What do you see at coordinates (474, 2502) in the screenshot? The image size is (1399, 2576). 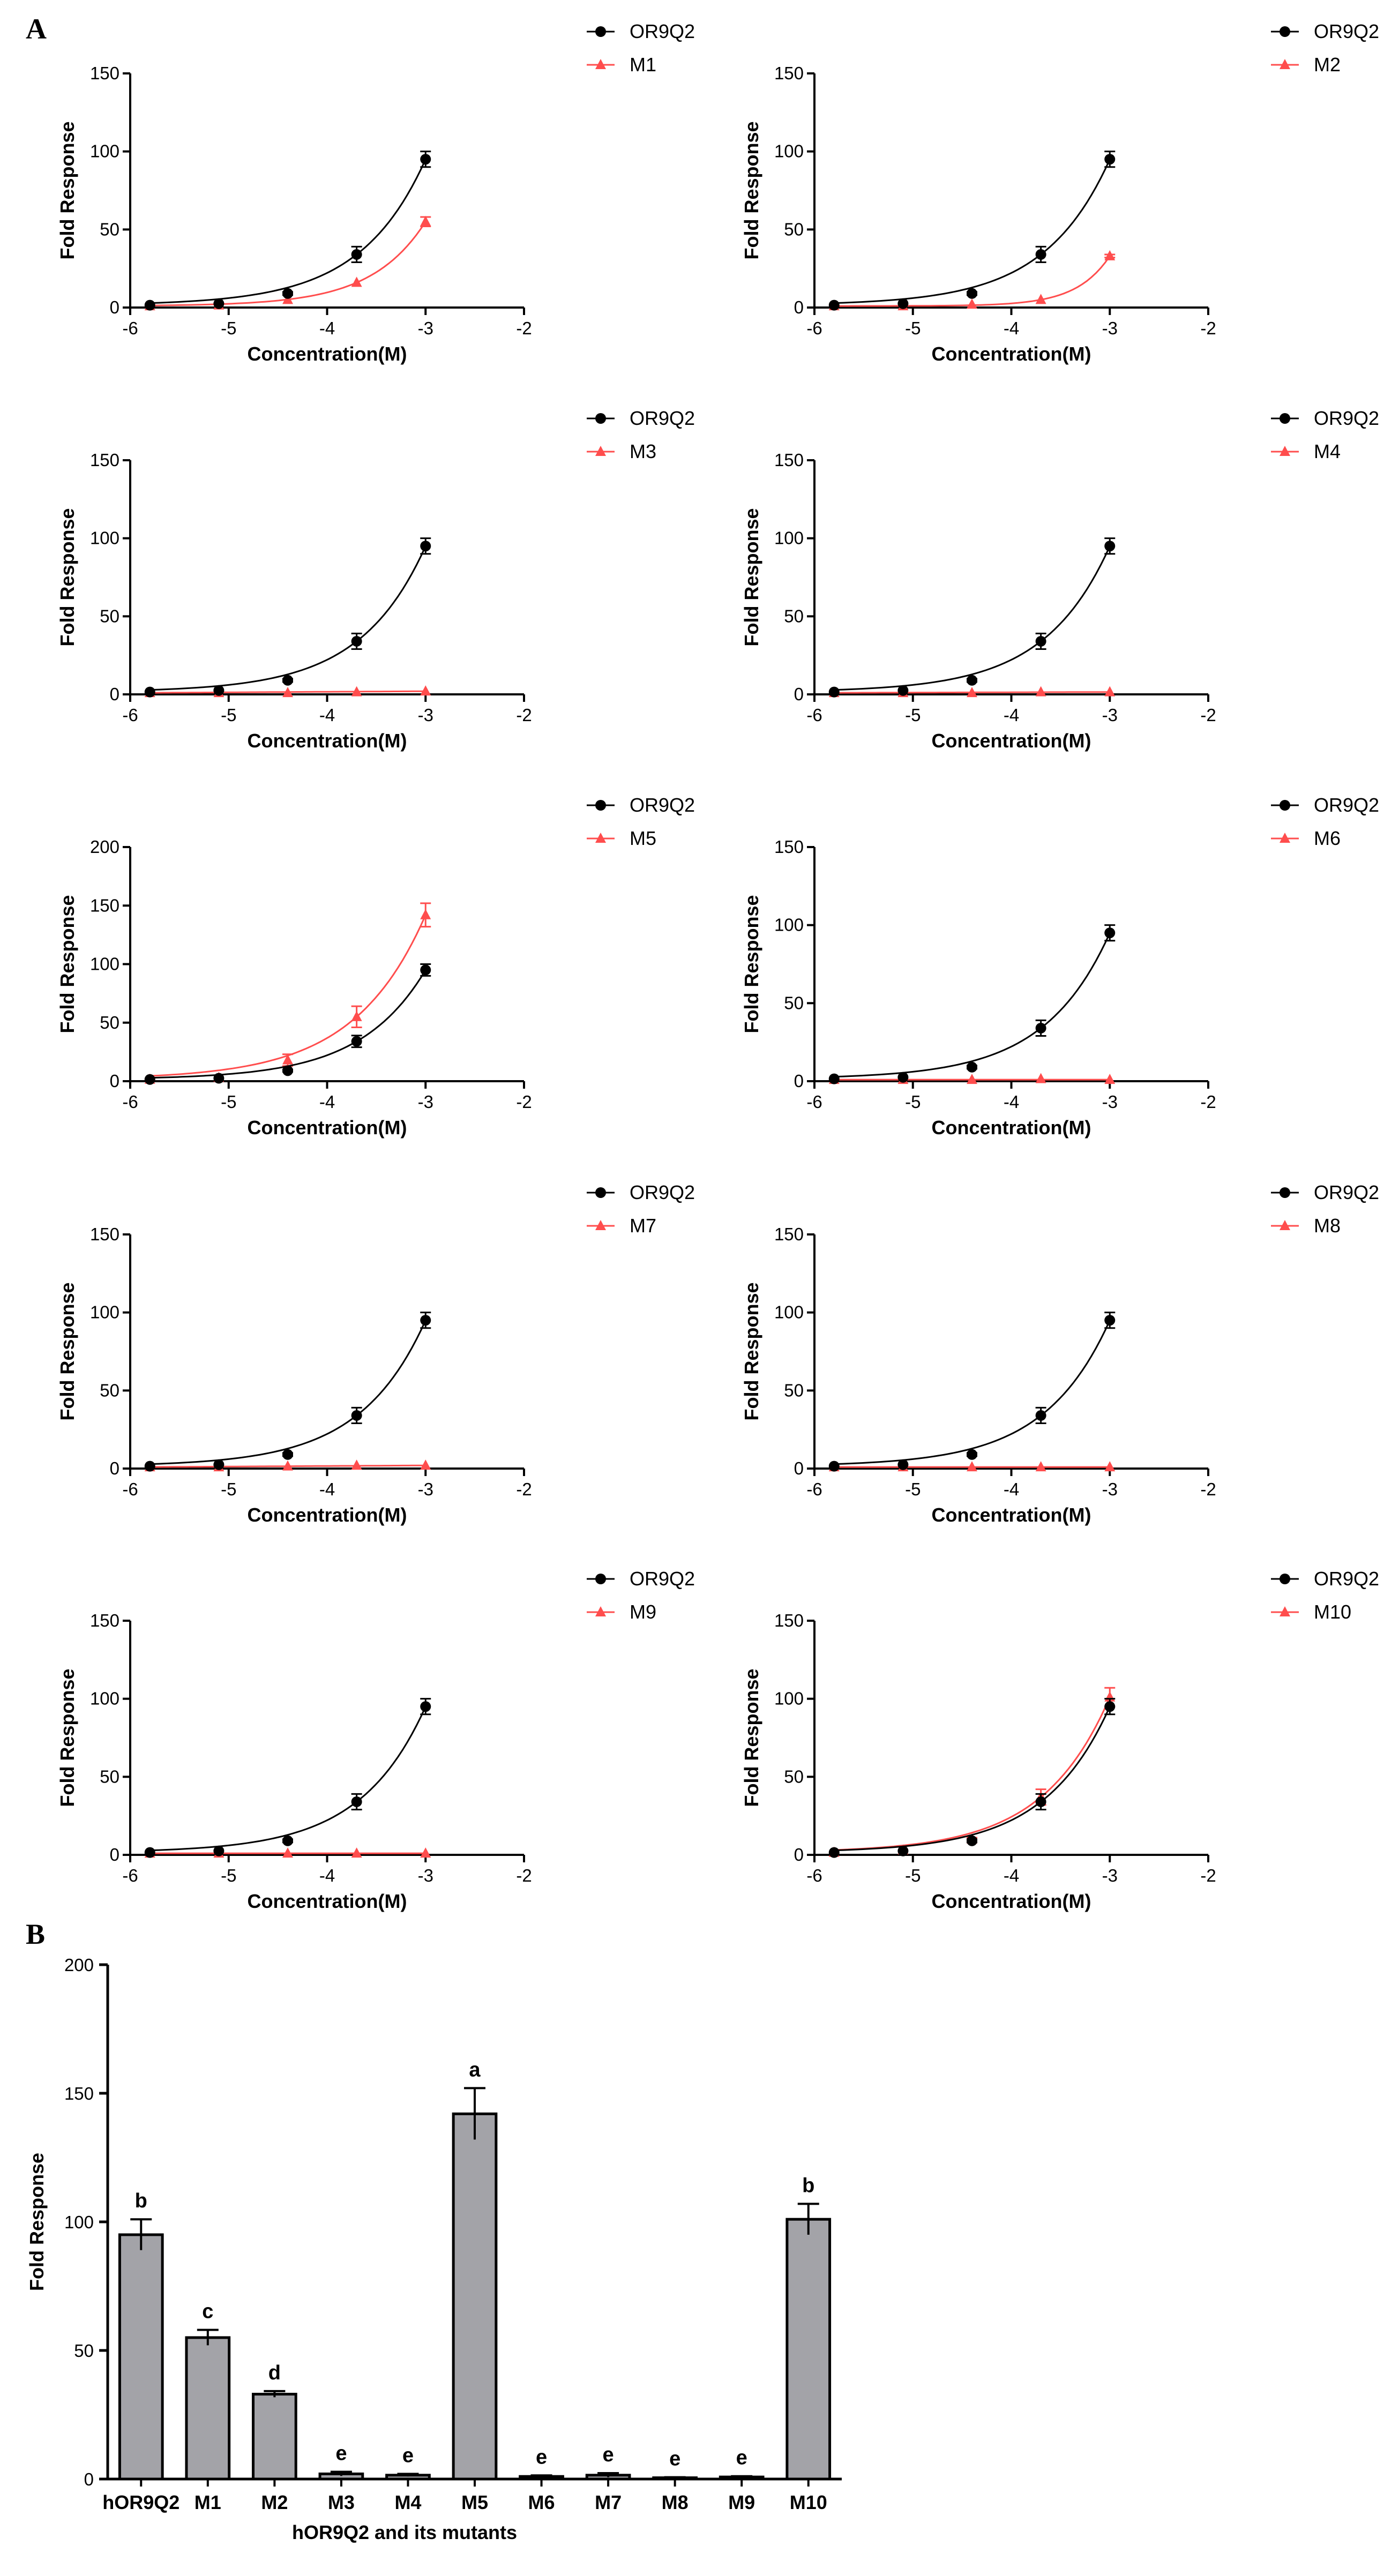 I see `x-tick-label: M5` at bounding box center [474, 2502].